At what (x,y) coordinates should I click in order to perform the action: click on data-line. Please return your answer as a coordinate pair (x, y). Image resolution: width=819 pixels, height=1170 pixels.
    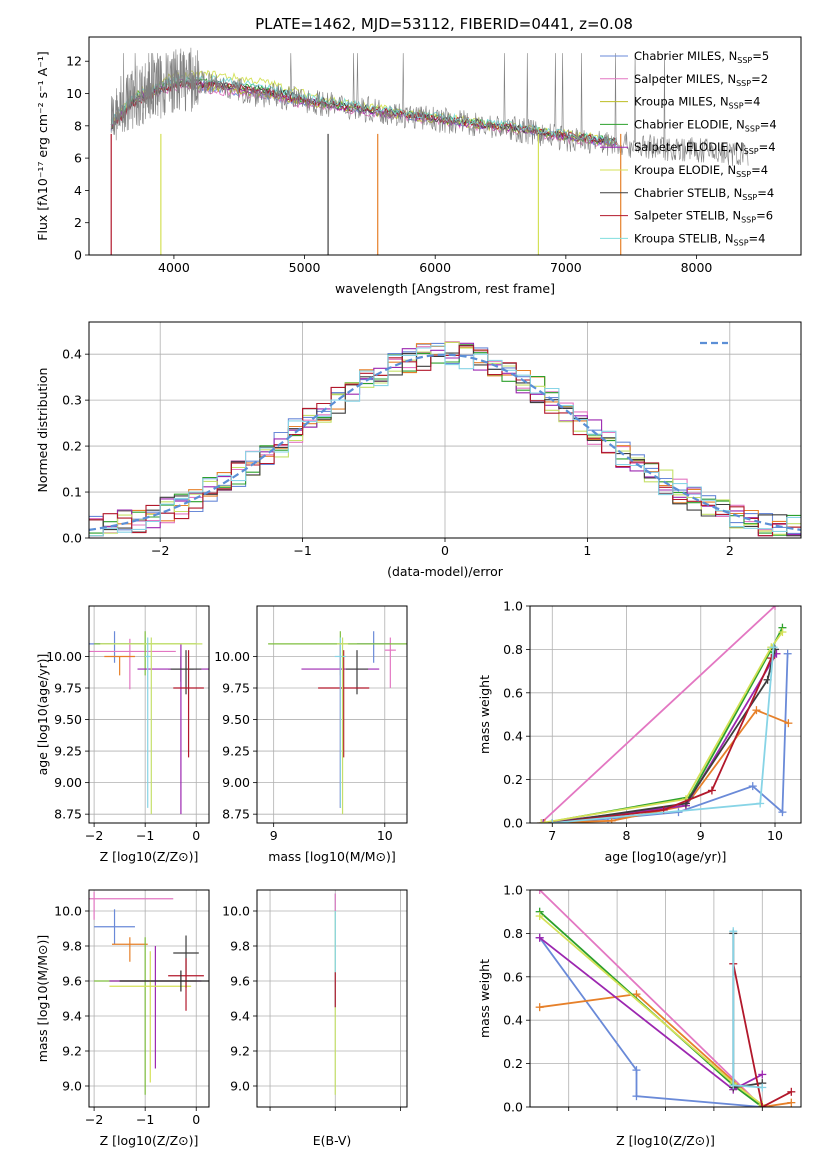
    Looking at the image, I should click on (429, 107).